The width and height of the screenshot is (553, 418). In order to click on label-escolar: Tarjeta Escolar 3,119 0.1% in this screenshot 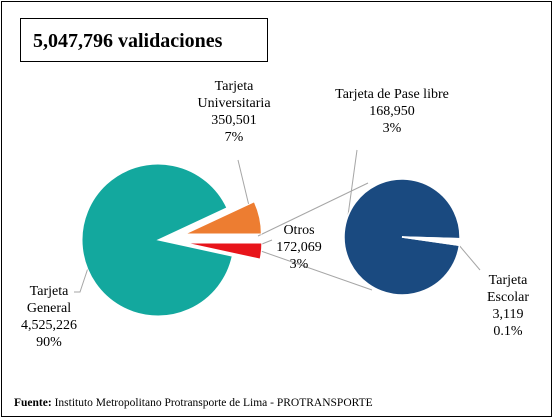, I will do `click(508, 306)`.